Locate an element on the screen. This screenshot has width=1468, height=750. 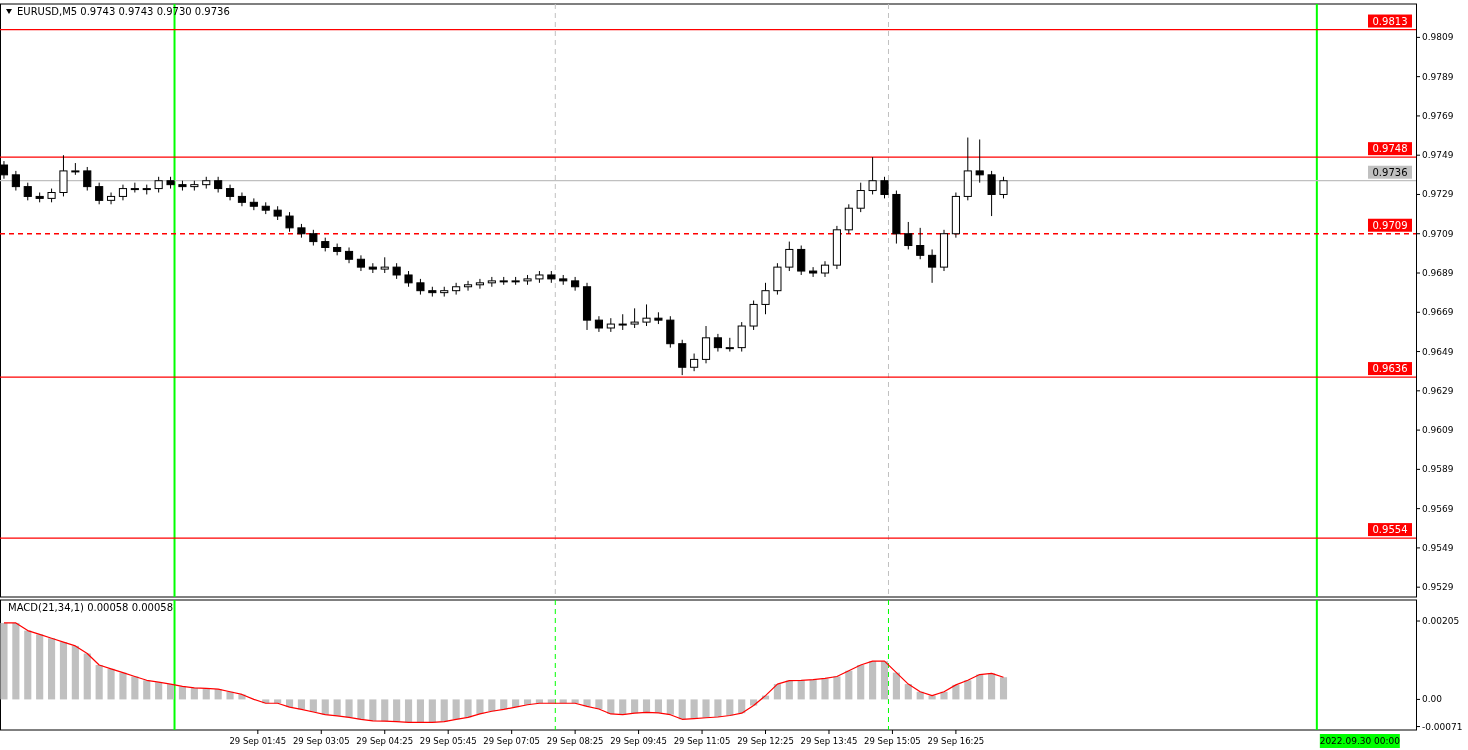
x-tick-label: 29 Sep 15:05 is located at coordinates (892, 741).